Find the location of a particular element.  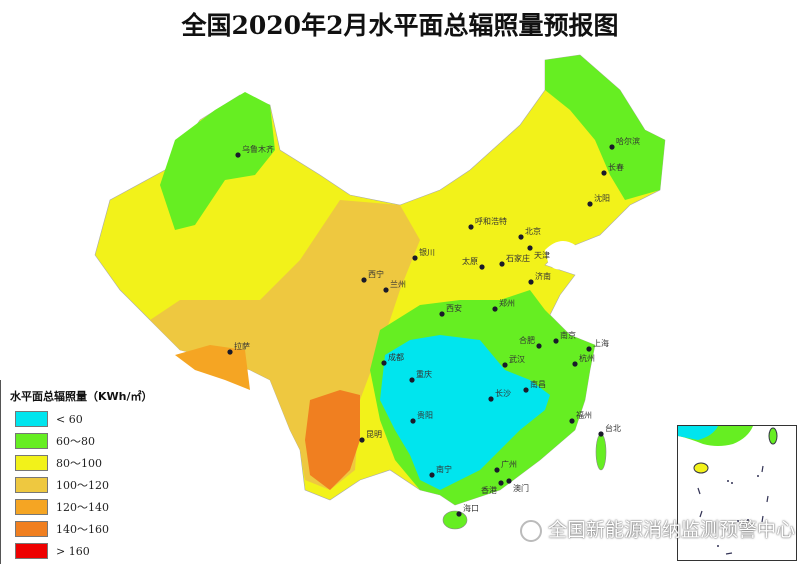

city: 哈尔滨 is located at coordinates (624, 143).